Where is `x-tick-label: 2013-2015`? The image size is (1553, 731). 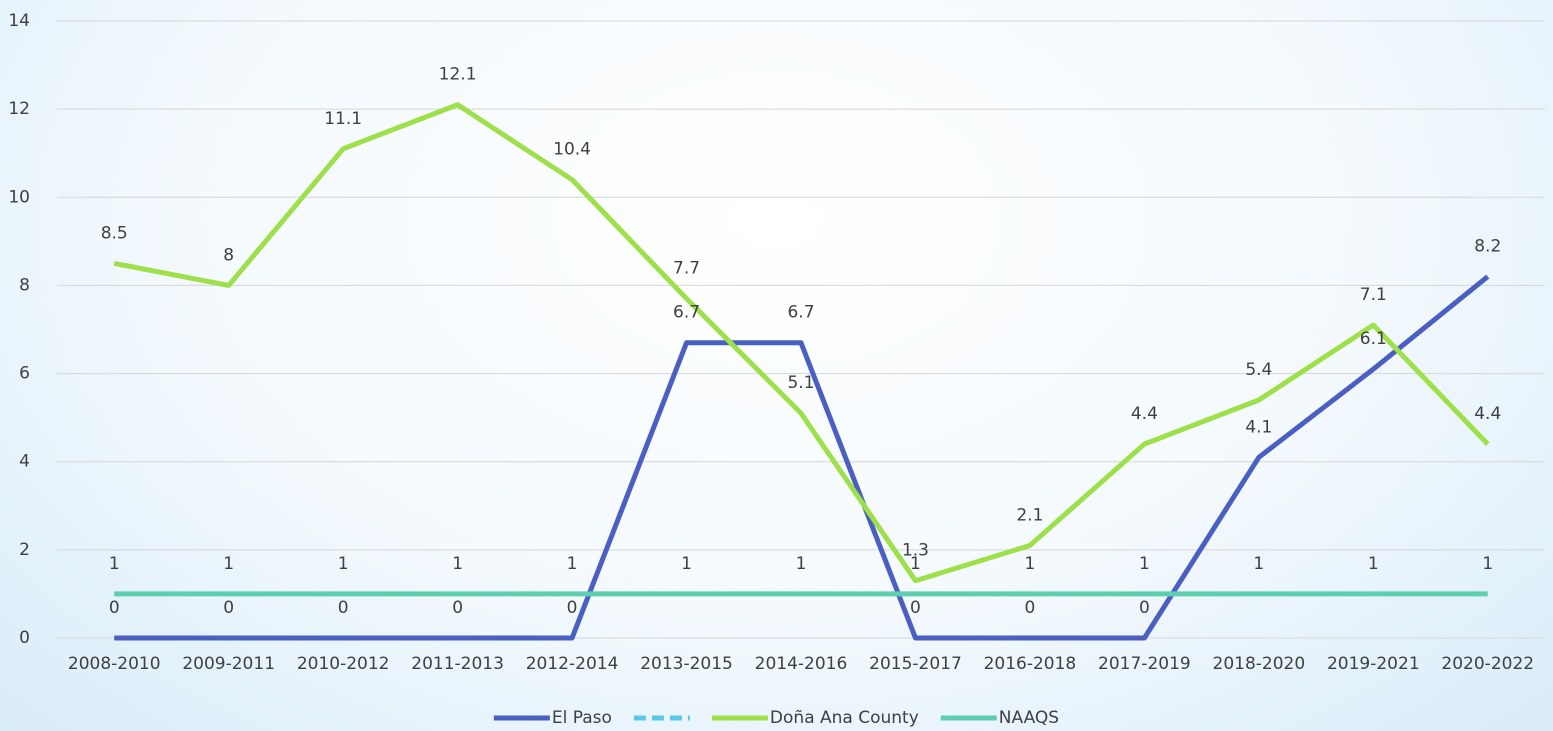 x-tick-label: 2013-2015 is located at coordinates (686, 664).